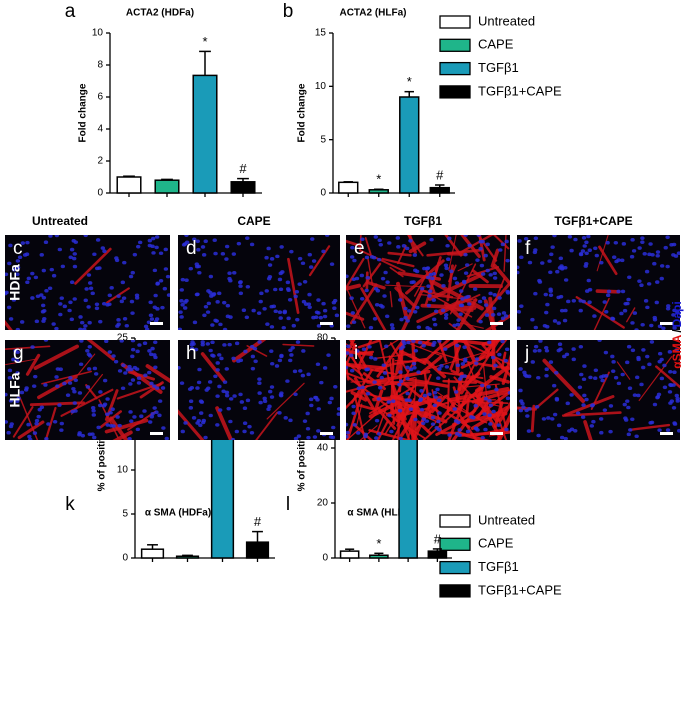 The width and height of the screenshot is (685, 708). I want to click on panel-label: f, so click(528, 248).